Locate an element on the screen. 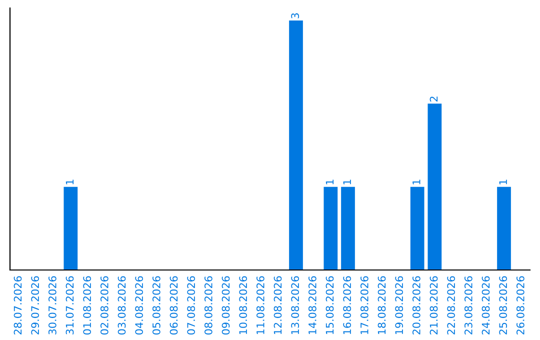 Image resolution: width=540 pixels, height=340 pixels. x-tick-label: 21.08.2026 is located at coordinates (434, 305).